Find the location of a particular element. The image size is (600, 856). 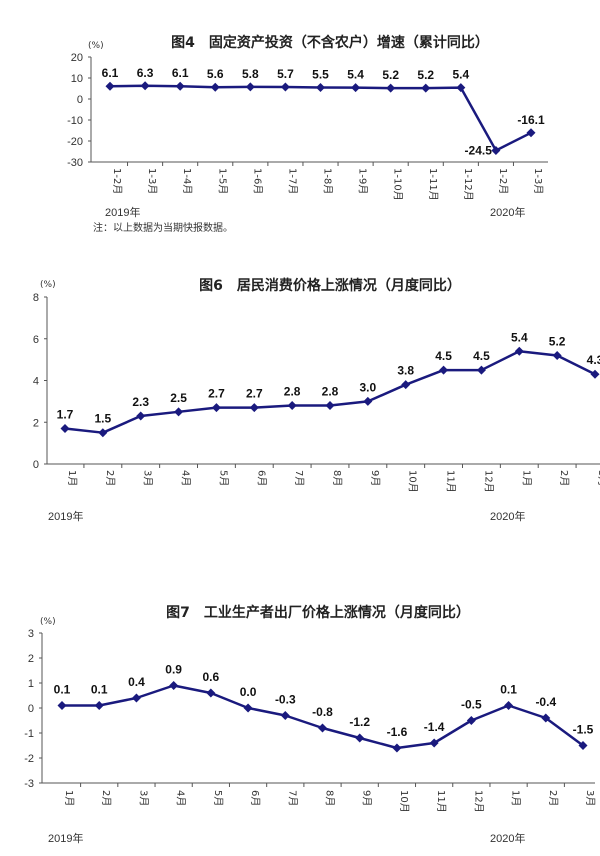

y-tick-label: -1 is located at coordinates (29, 734).